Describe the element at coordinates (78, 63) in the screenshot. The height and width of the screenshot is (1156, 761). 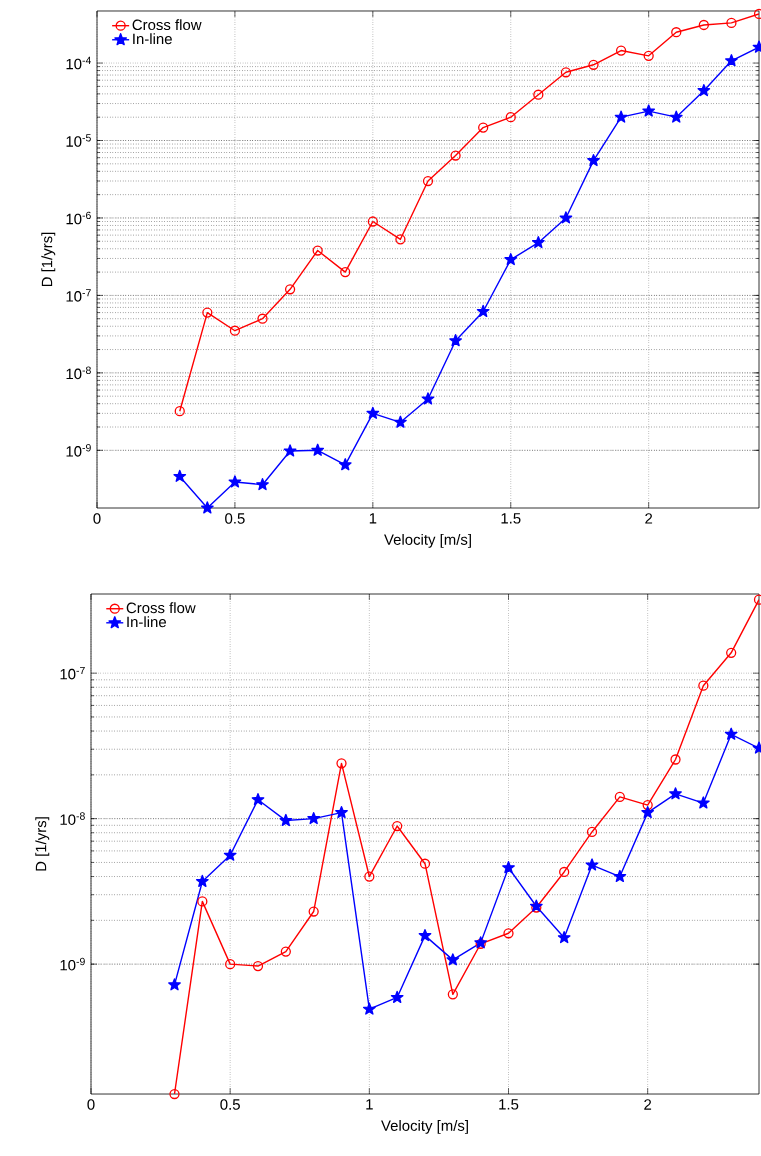
I see `y-tick-label: 10$^{-4}$` at that location.